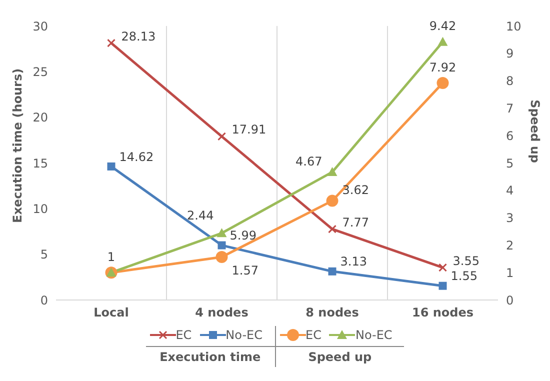  I want to click on data-label: 17.91, so click(249, 129).